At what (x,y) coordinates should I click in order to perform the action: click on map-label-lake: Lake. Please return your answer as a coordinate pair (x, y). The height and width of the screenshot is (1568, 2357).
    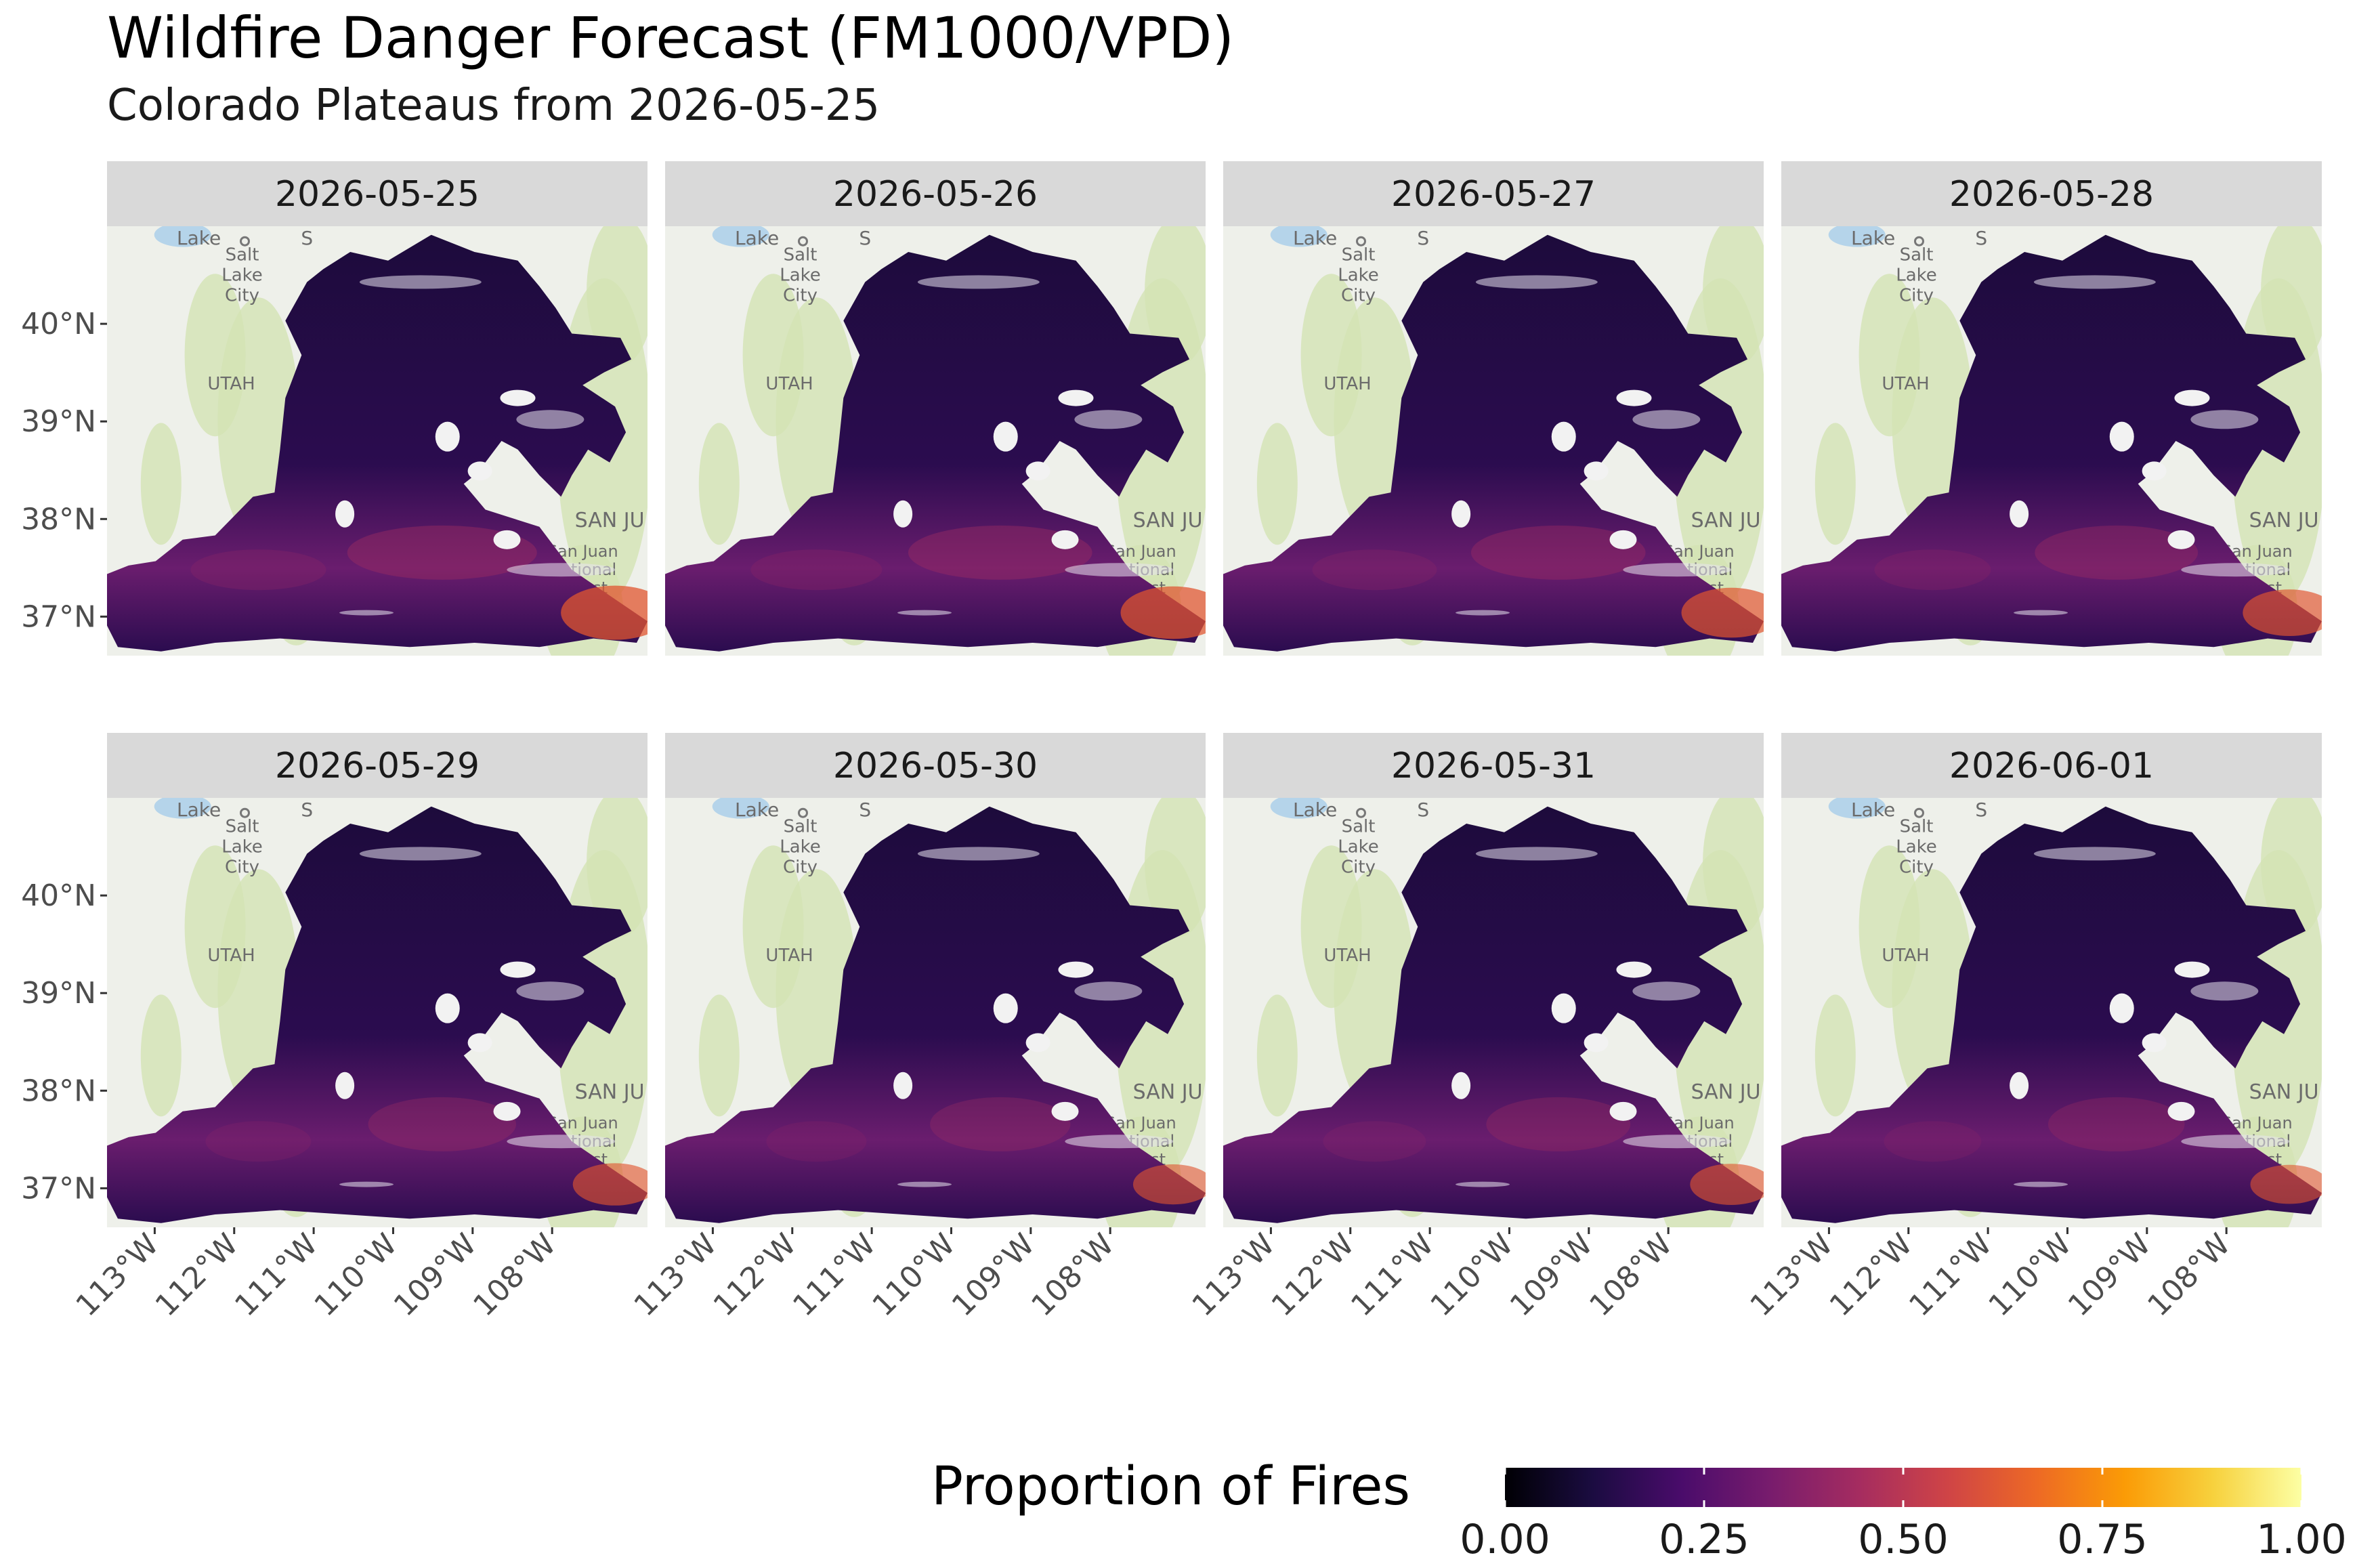
    Looking at the image, I should click on (1873, 238).